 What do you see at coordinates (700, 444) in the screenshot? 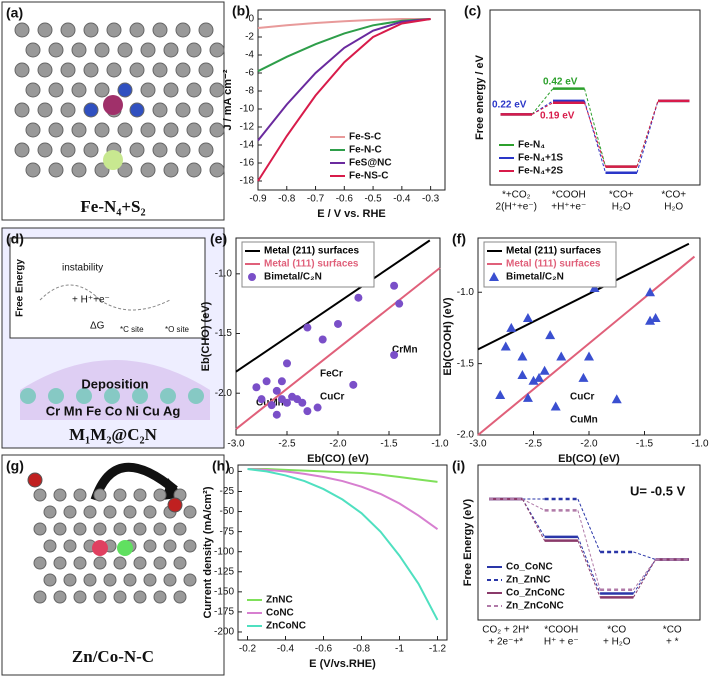
I see `x-tick-label: -1.0` at bounding box center [700, 444].